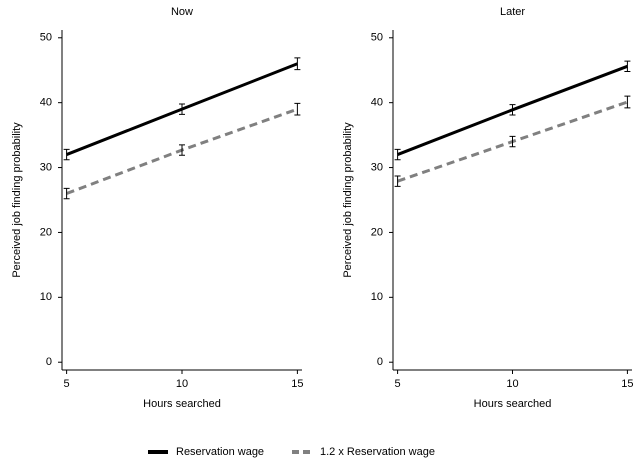 The height and width of the screenshot is (460, 635). What do you see at coordinates (512, 12) in the screenshot?
I see `chart-title: Later` at bounding box center [512, 12].